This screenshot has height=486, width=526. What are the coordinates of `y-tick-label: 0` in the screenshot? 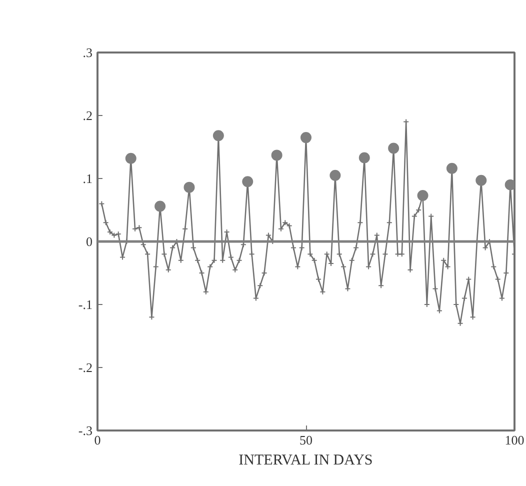 It's located at (89, 241).